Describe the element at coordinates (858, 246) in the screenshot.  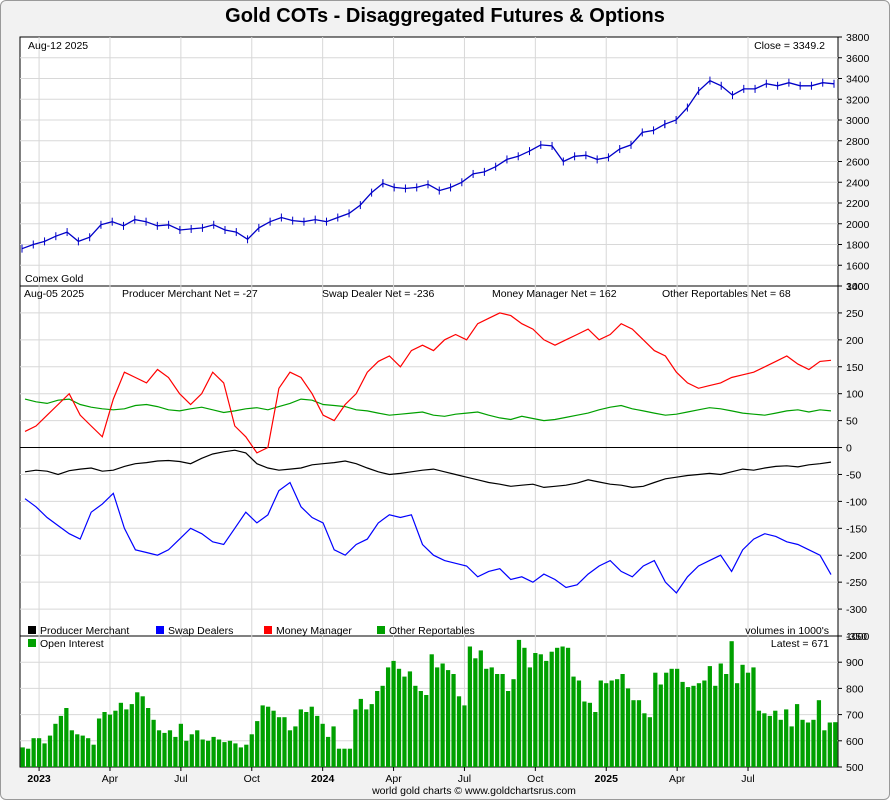
I see `y-tick-label: 1800` at that location.